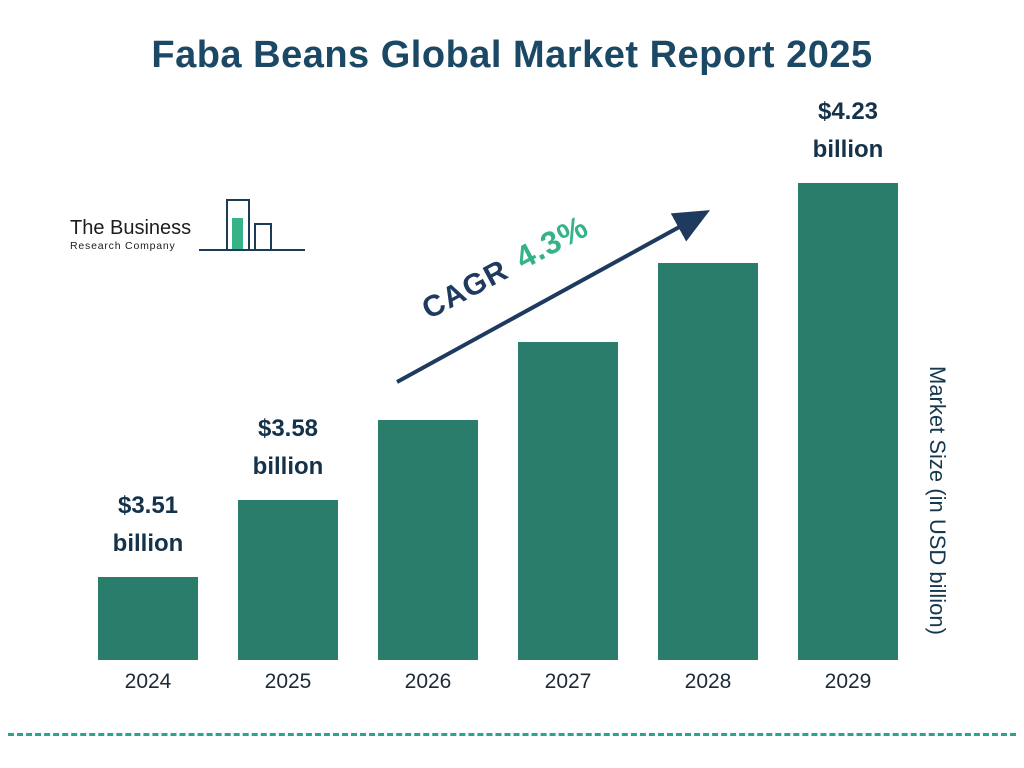  Describe the element at coordinates (148, 505) in the screenshot. I see `value-line1: $3.51` at that location.